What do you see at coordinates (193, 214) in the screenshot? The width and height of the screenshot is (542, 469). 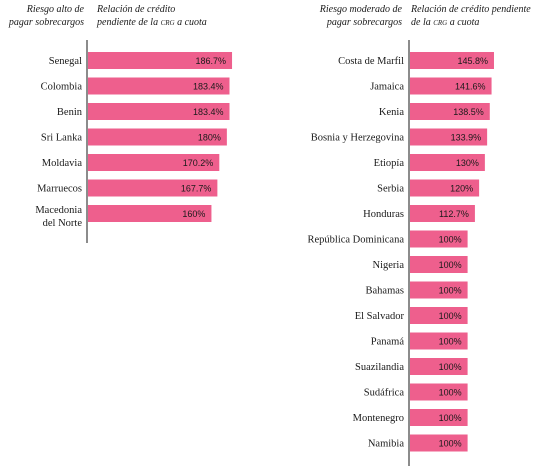 I see `high-risk-value-label: 160%` at bounding box center [193, 214].